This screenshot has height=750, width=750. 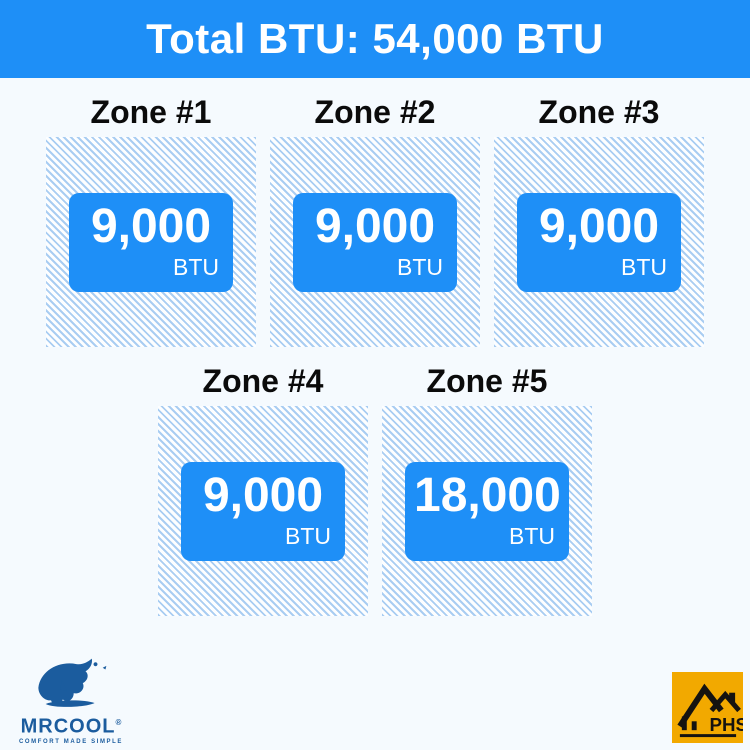 I want to click on zone-2-btu-unit: BTU, so click(x=420, y=267).